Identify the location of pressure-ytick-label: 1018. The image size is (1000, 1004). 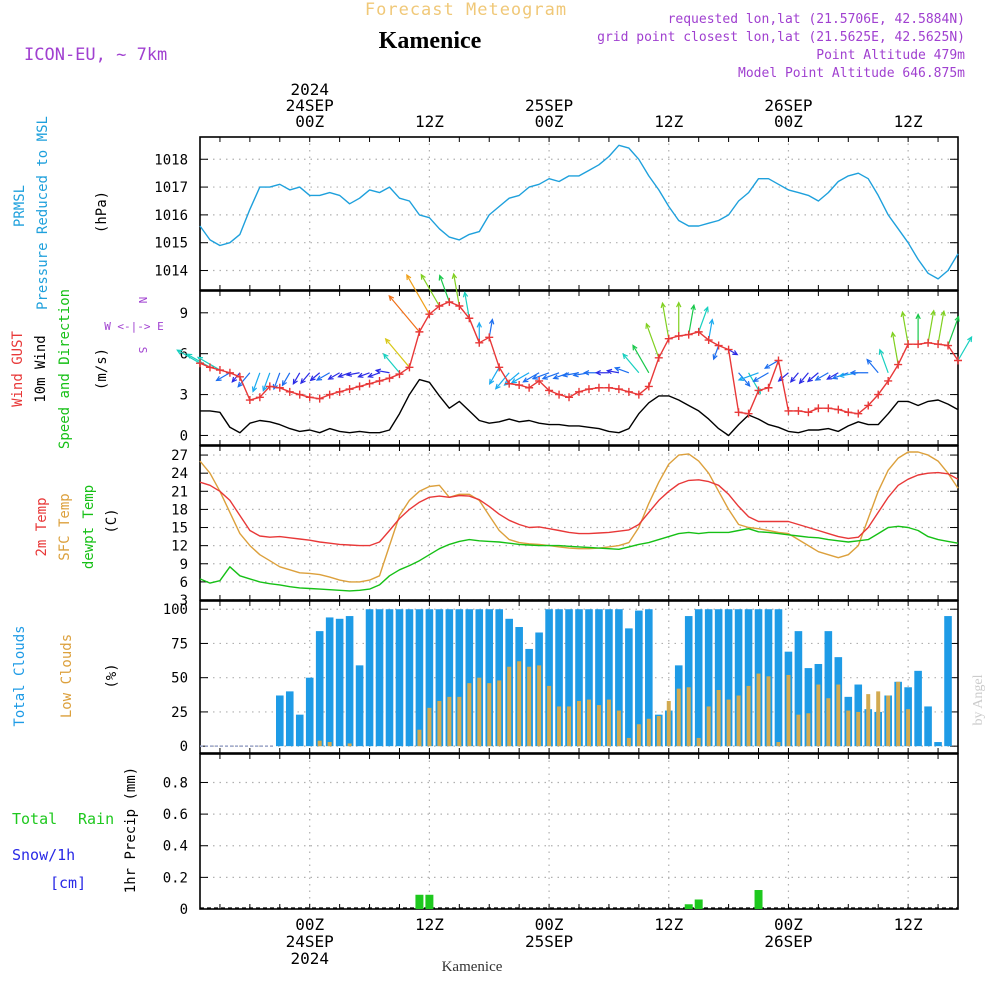
(171, 160).